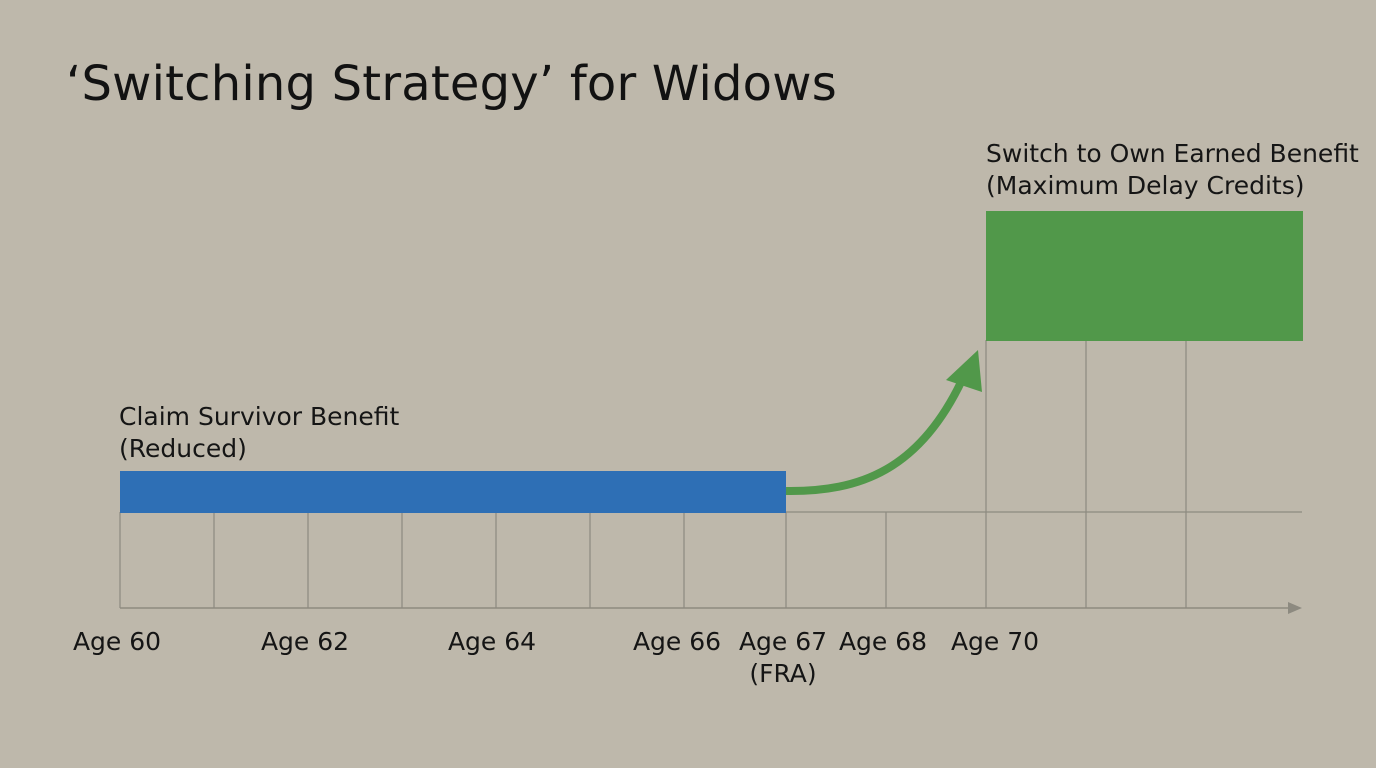 This screenshot has height=768, width=1376. I want to click on axis-tick-label: Age 60, so click(117, 642).